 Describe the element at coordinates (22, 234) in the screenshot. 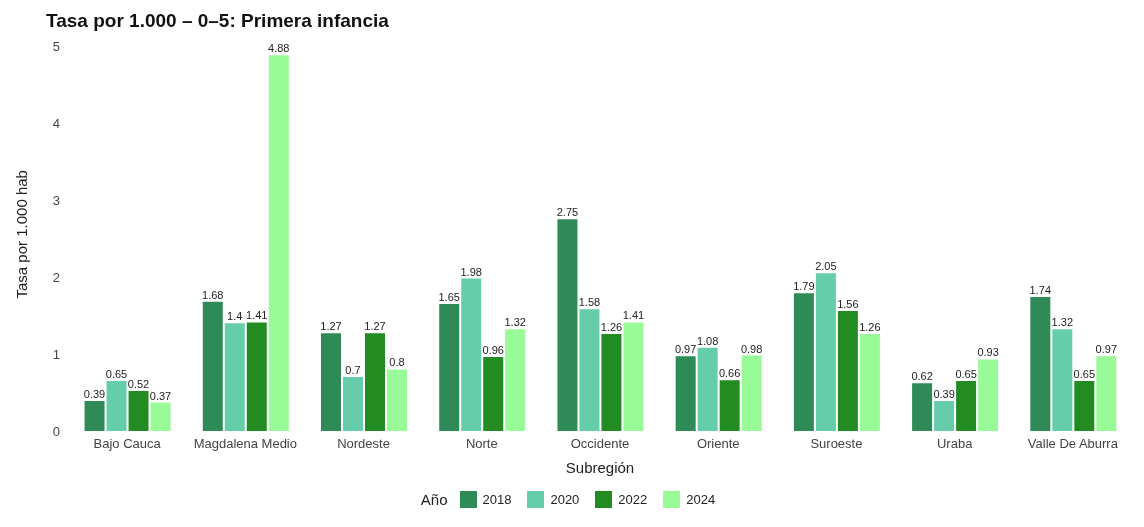

I see `y-axis-title: Tasa por 1.000 hab` at that location.